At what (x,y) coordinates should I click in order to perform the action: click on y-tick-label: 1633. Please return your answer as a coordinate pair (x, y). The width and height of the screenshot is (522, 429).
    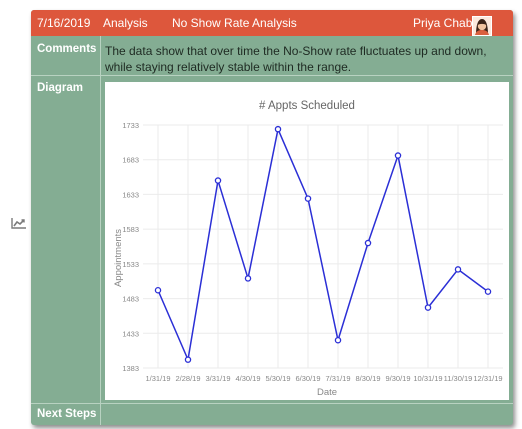
    Looking at the image, I should click on (130, 194).